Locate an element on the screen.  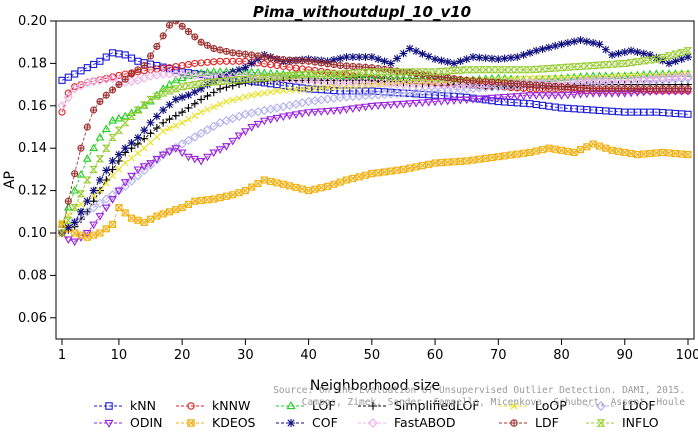
legend-label: SimplifiedLOF is located at coordinates (437, 405).